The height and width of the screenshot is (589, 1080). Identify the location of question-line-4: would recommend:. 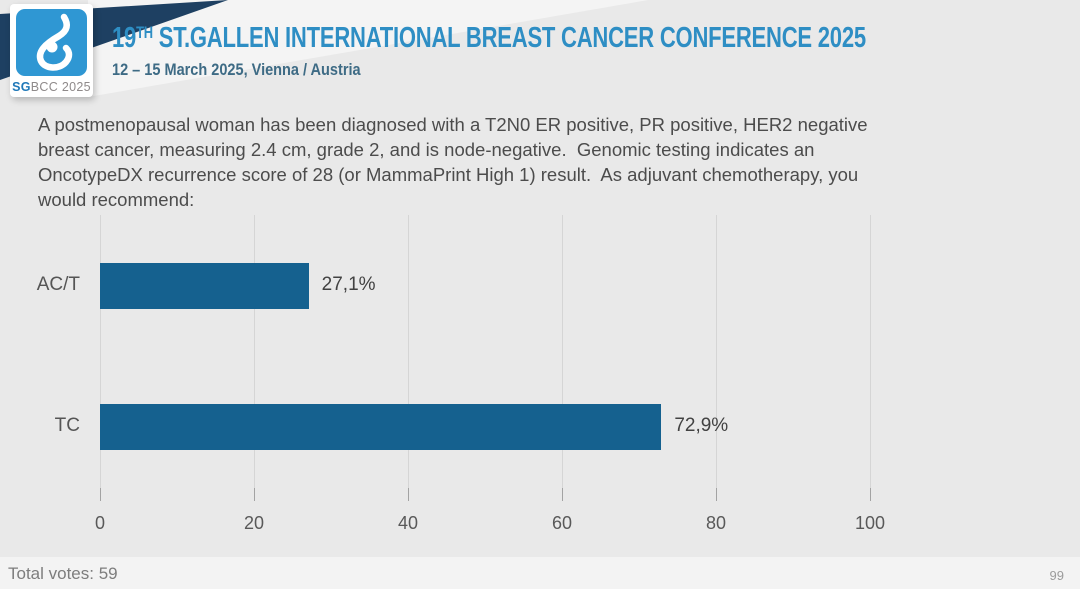
(116, 199).